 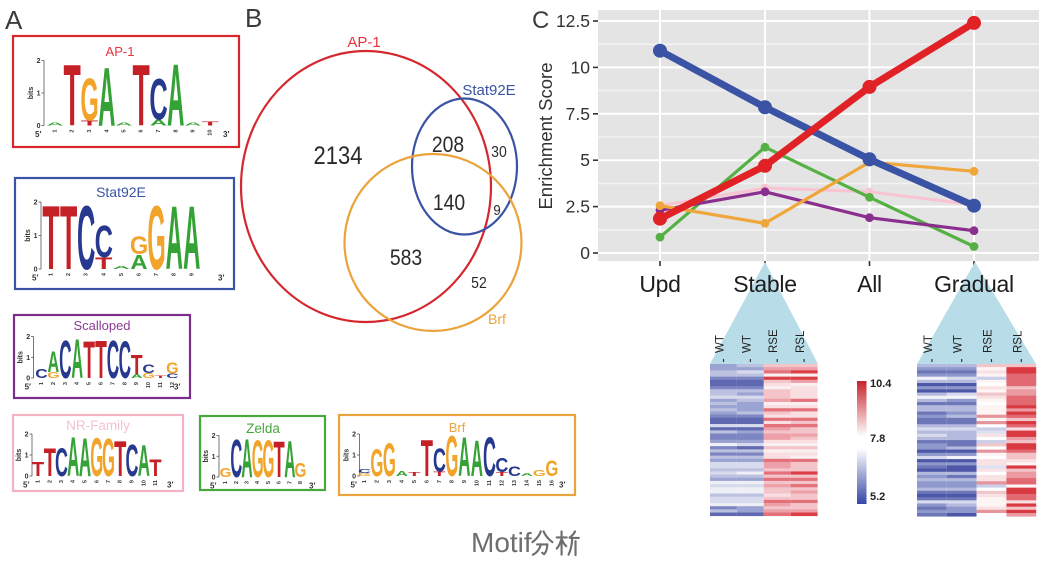 What do you see at coordinates (659, 284) in the screenshot?
I see `svg-text: Upd` at bounding box center [659, 284].